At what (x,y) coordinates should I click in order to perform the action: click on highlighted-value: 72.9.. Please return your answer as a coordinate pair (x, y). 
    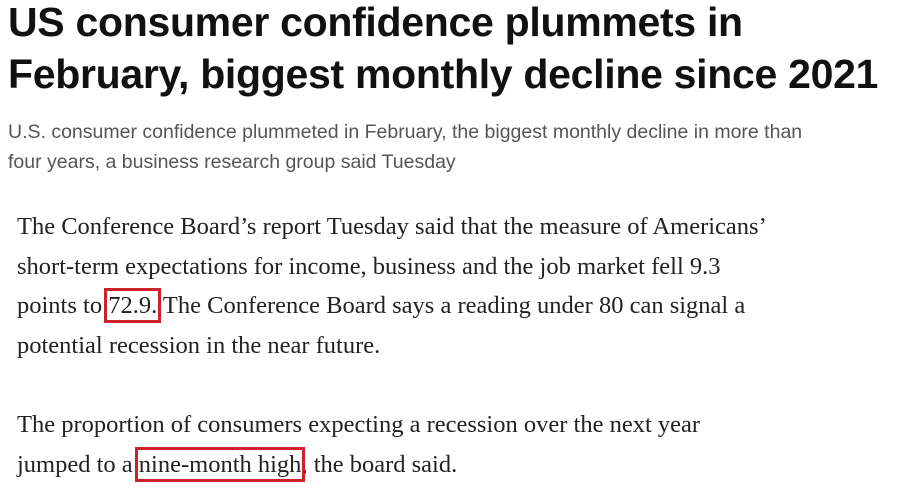
    Looking at the image, I should click on (133, 305).